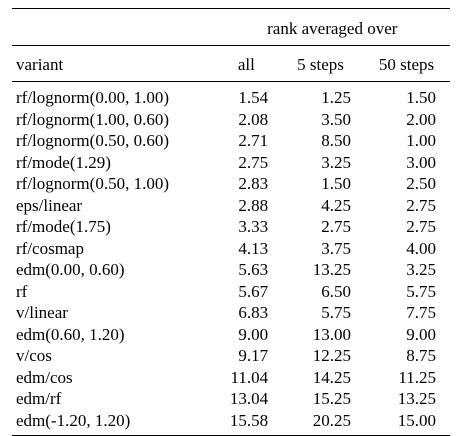 The height and width of the screenshot is (436, 464). I want to click on table-row: rf/lognorm(0.50, 0.60) 2.71 8.50 1.00, so click(231, 141).